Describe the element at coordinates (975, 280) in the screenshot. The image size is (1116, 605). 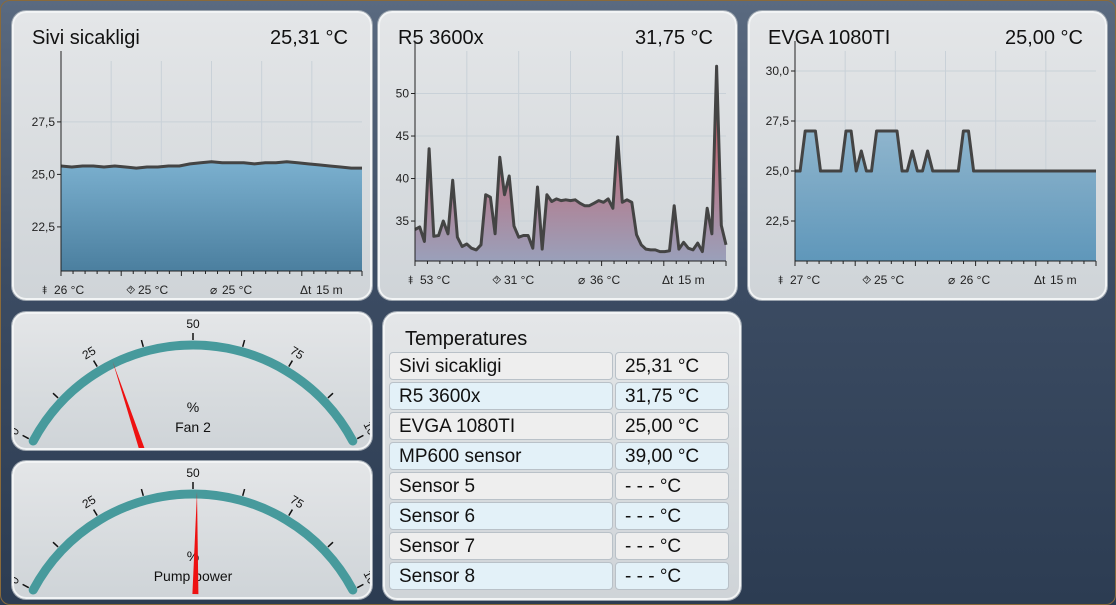
I see `avg-value: 26 °C` at that location.